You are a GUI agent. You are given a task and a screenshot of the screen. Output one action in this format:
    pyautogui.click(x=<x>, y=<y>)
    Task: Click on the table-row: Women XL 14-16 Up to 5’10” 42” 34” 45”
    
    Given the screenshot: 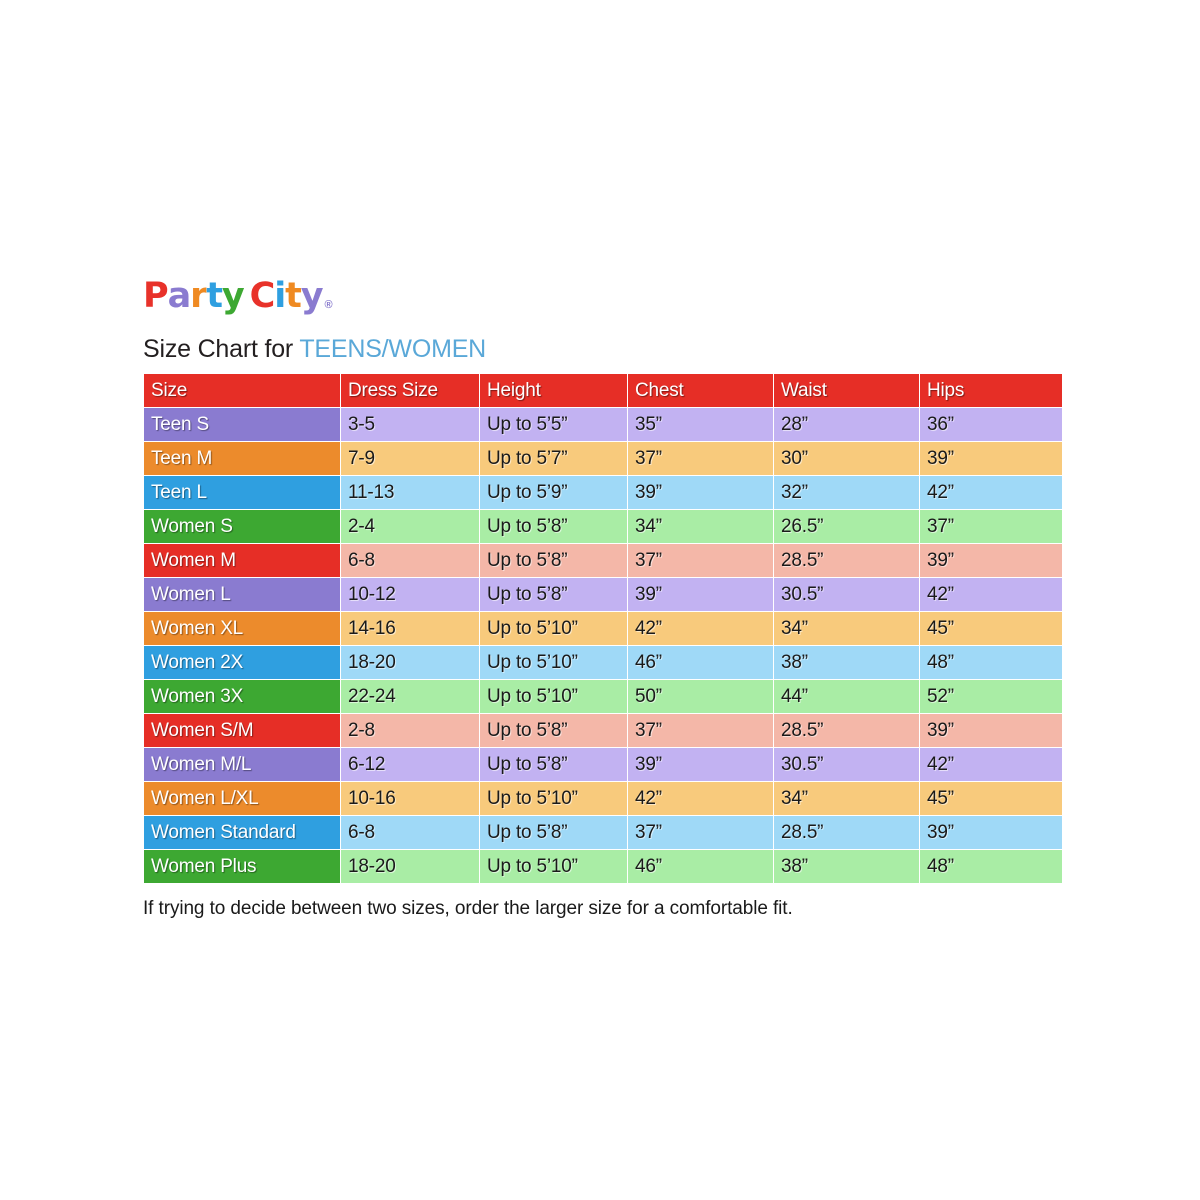 What is the action you would take?
    pyautogui.click(x=603, y=628)
    